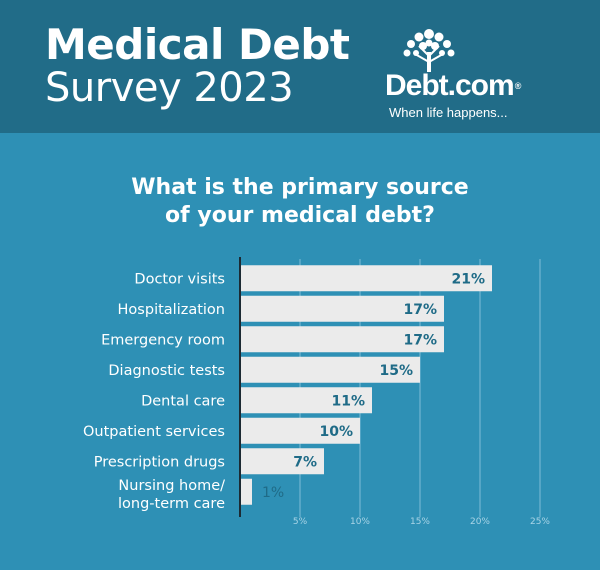  Describe the element at coordinates (396, 371) in the screenshot. I see `data-label: 15%` at that location.